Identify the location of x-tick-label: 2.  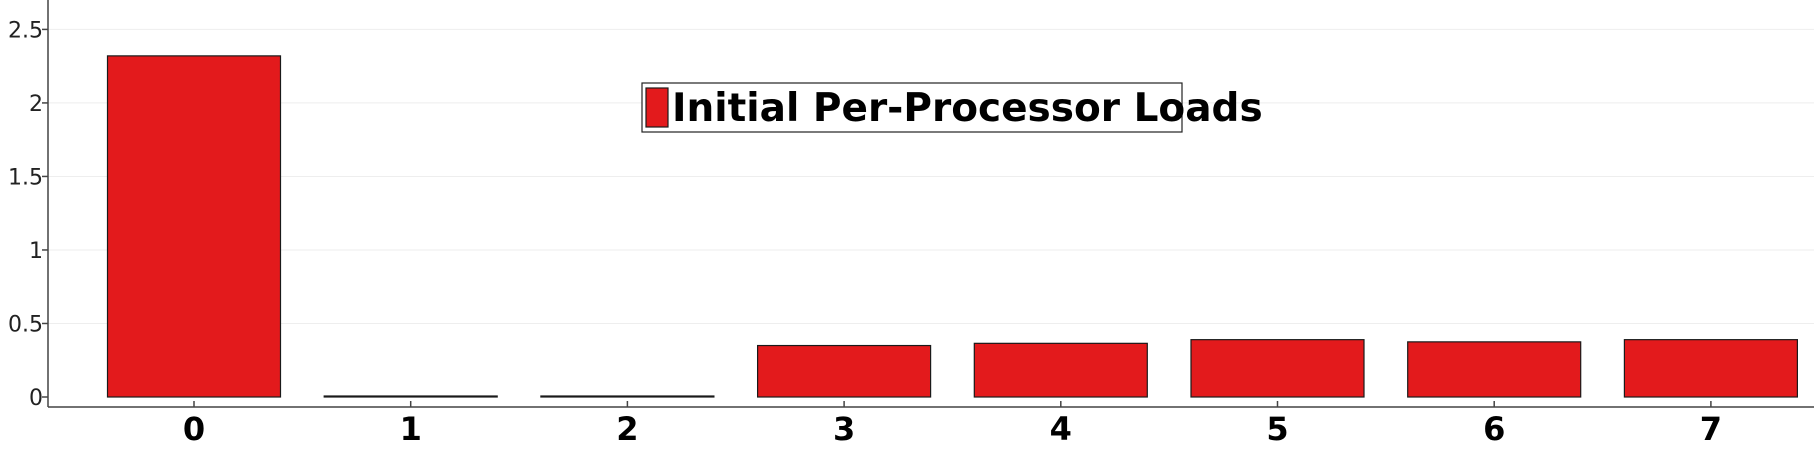
(627, 429).